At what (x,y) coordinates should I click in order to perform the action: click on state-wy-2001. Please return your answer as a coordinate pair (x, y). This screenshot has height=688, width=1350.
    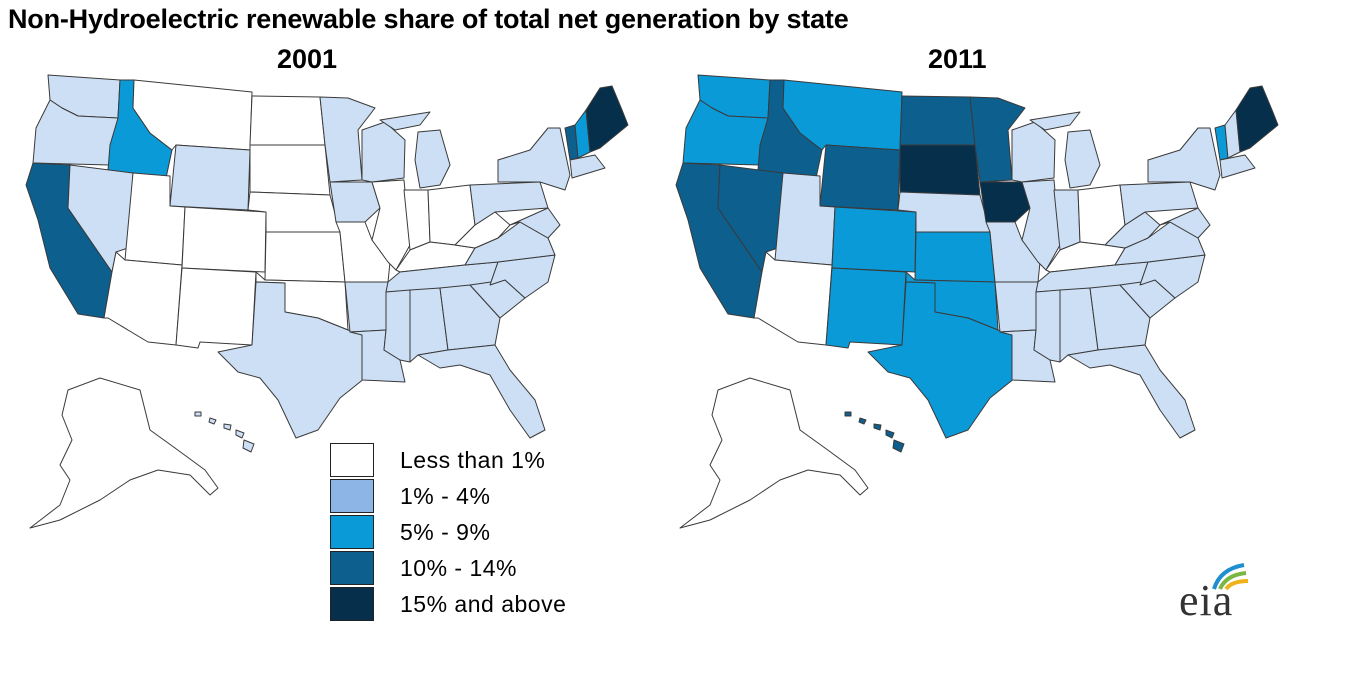
    Looking at the image, I should click on (210, 177).